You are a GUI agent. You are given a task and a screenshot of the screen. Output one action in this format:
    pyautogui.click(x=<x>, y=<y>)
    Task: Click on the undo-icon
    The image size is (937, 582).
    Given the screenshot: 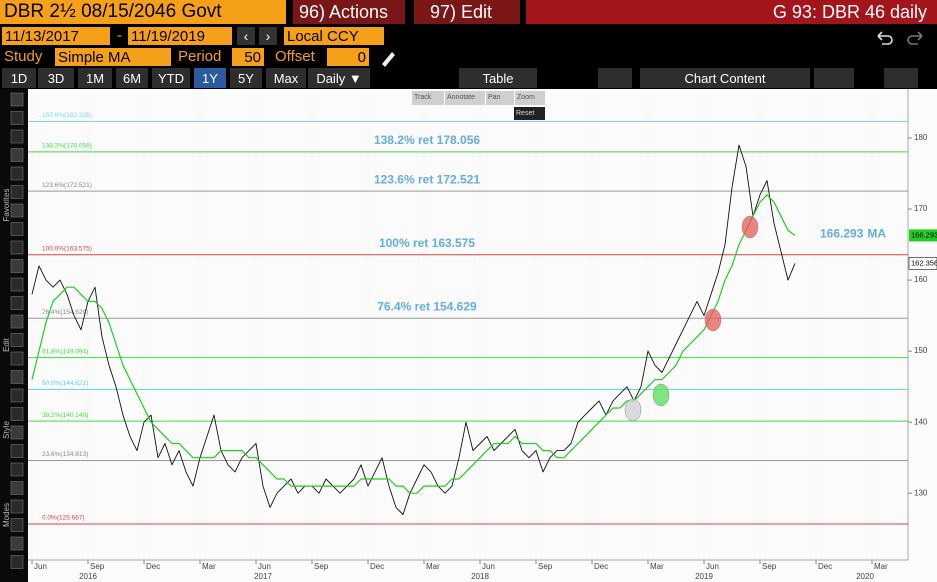 What is the action you would take?
    pyautogui.click(x=885, y=38)
    